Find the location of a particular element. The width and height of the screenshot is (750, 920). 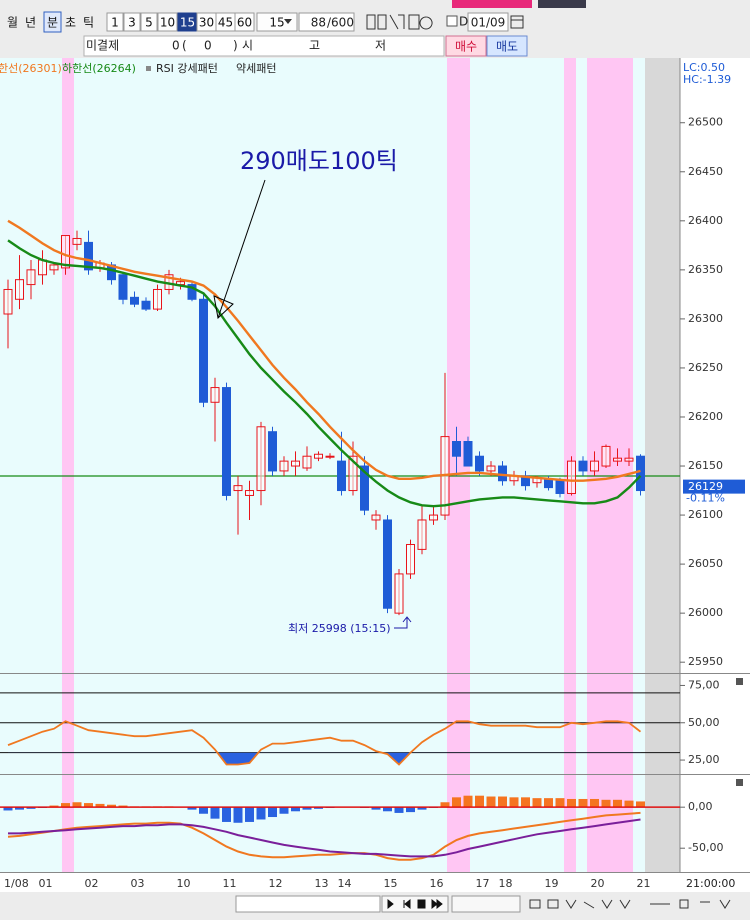

sell-button-box is located at coordinates (507, 46).